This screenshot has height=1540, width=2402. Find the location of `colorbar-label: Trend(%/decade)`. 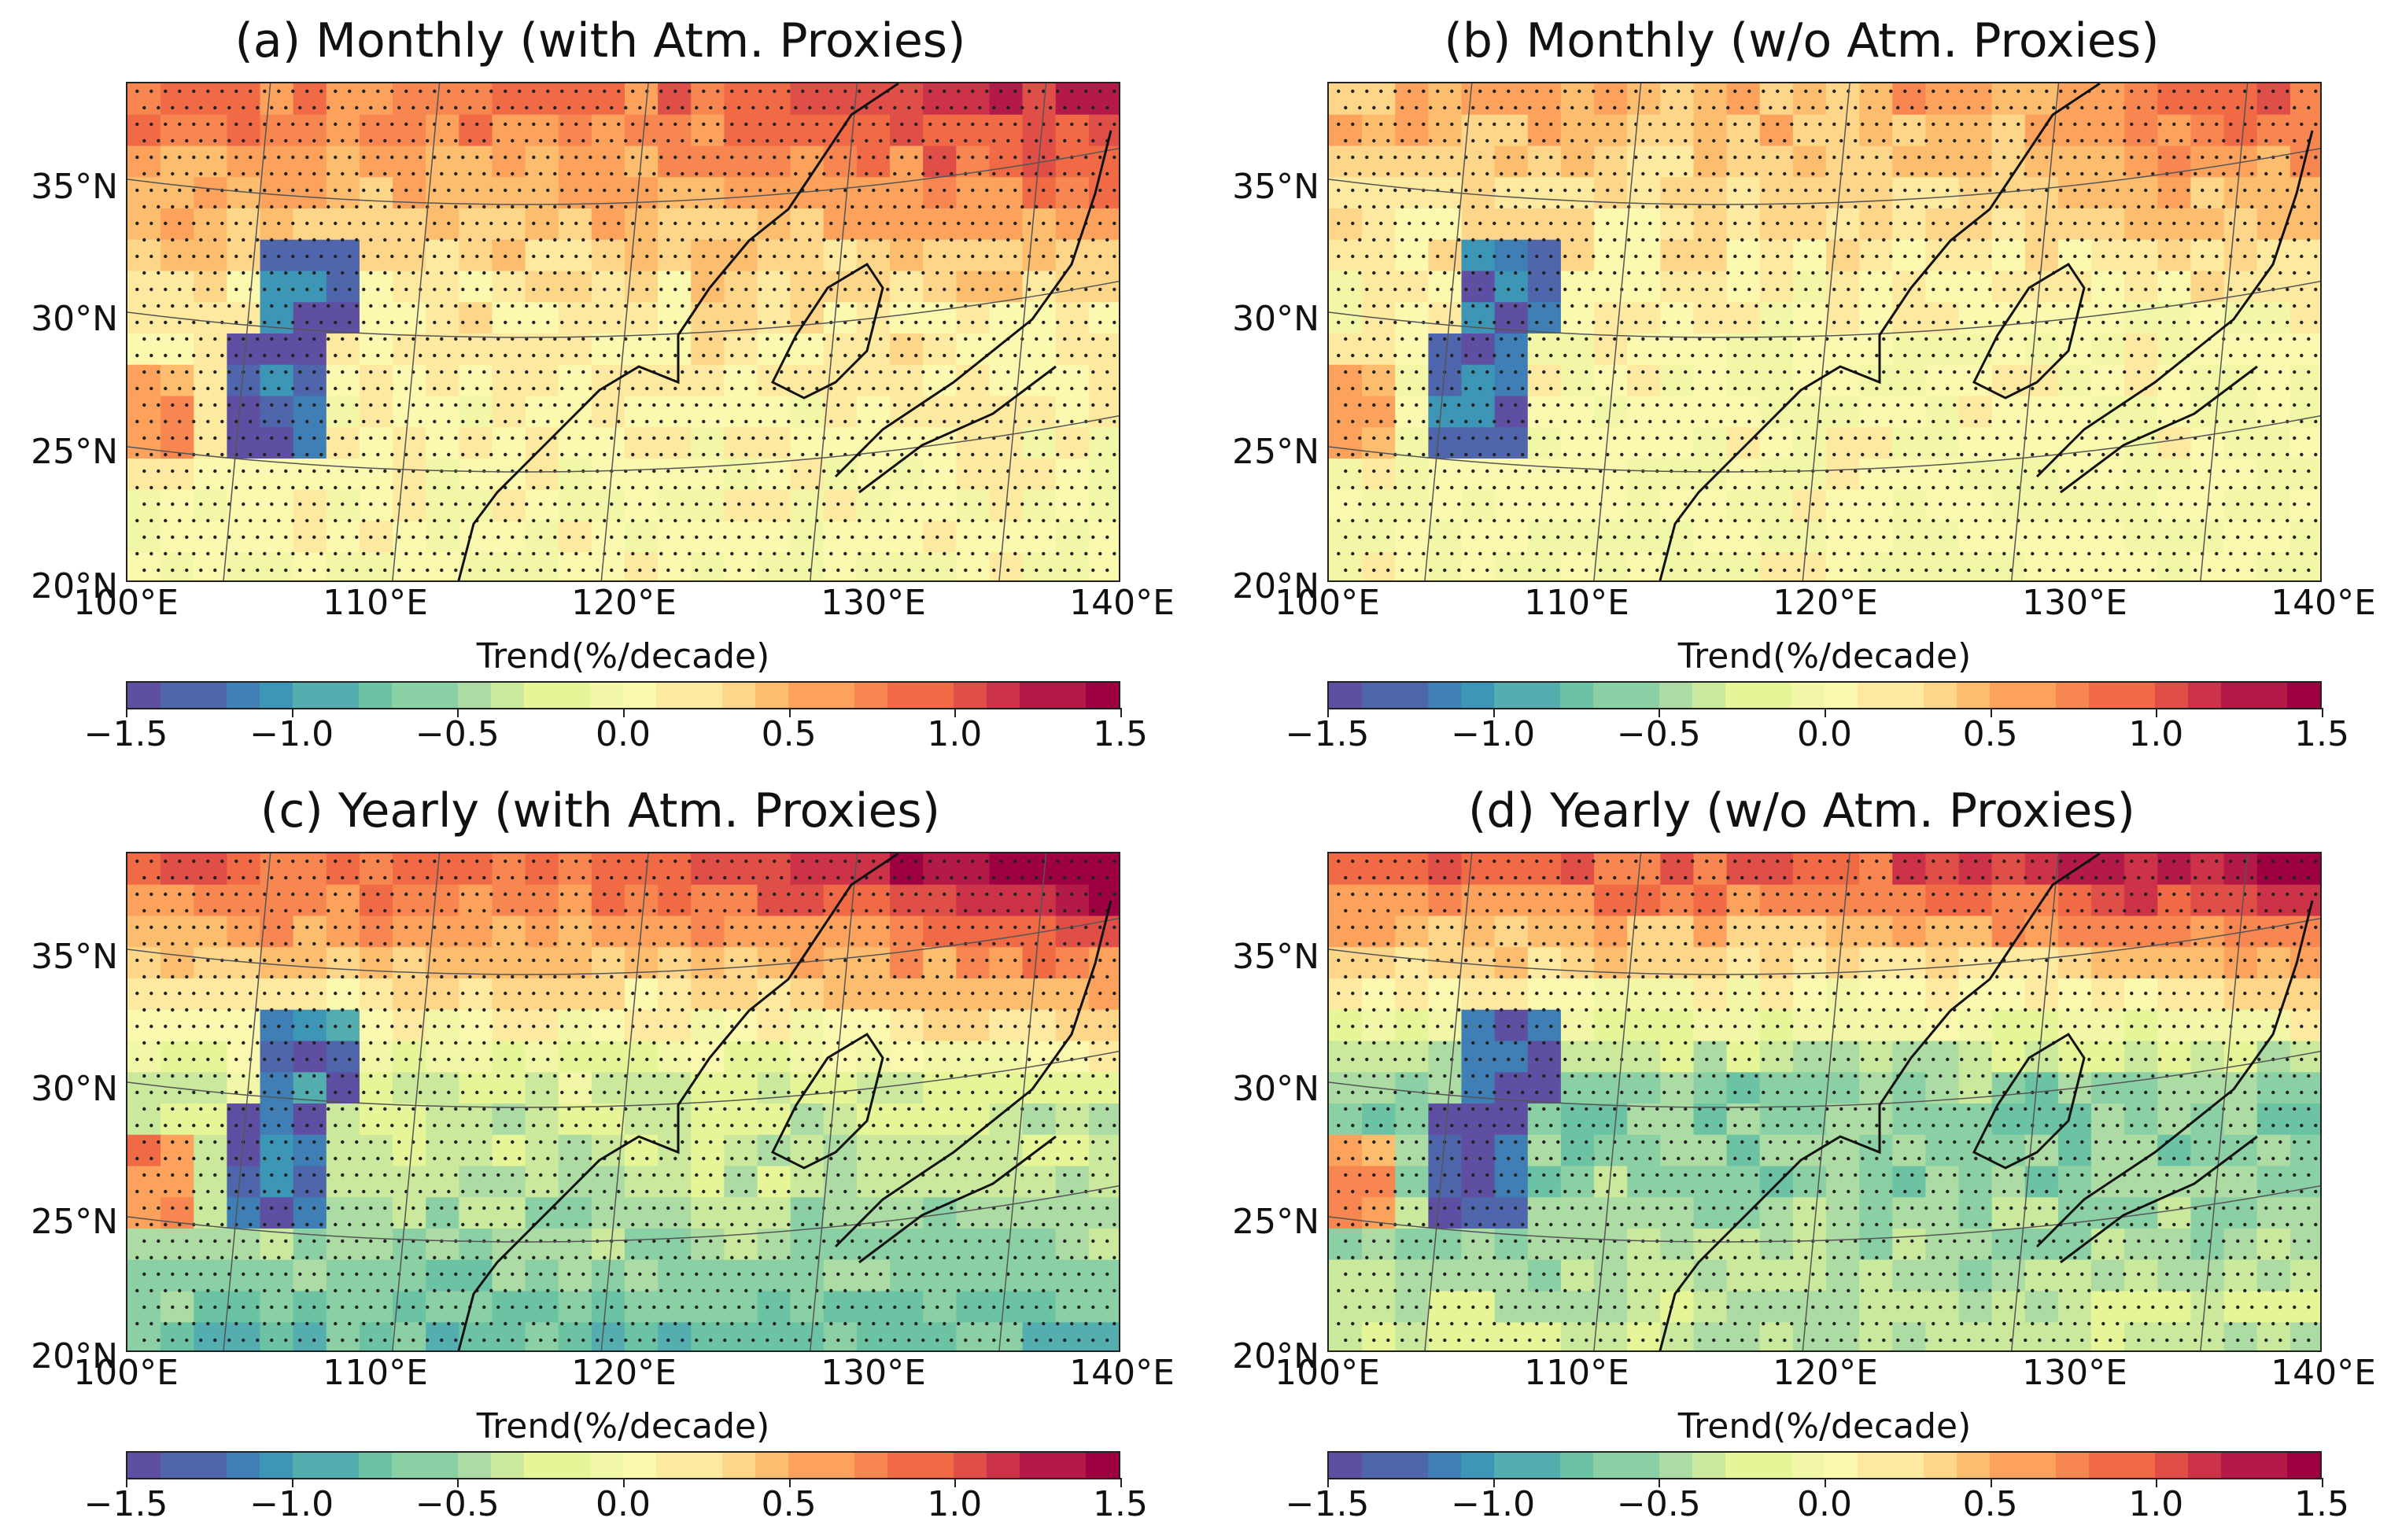

colorbar-label: Trend(%/decade) is located at coordinates (623, 656).